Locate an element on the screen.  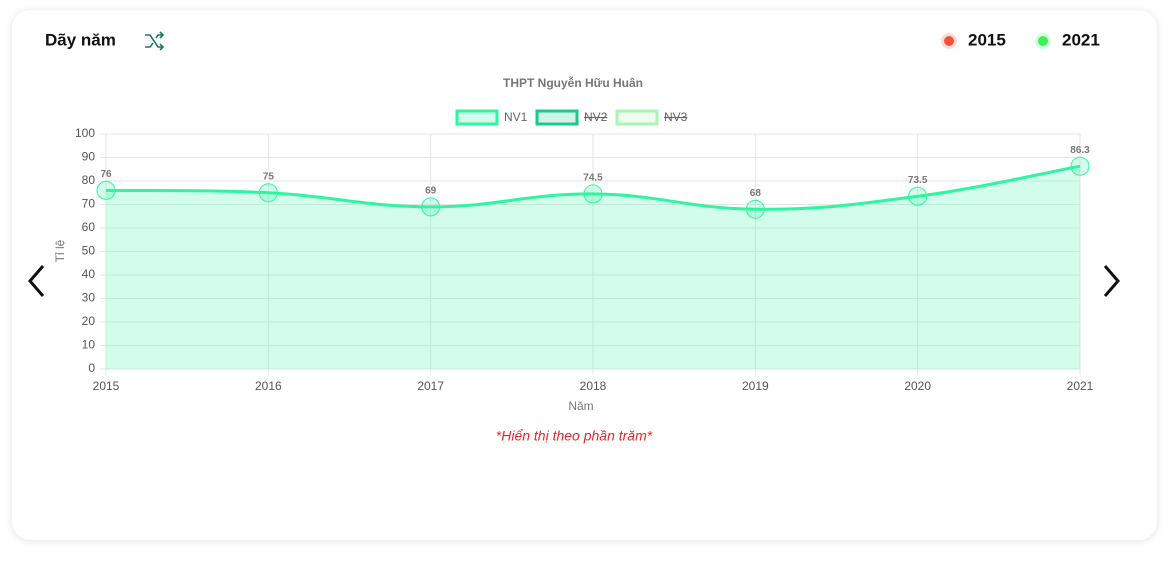
next-button is located at coordinates (1111, 281).